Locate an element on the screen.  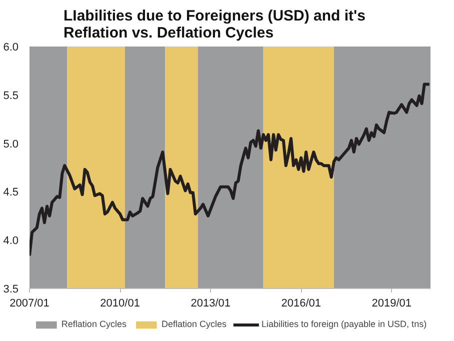
y-tick-label: 4.5 is located at coordinates (11, 192).